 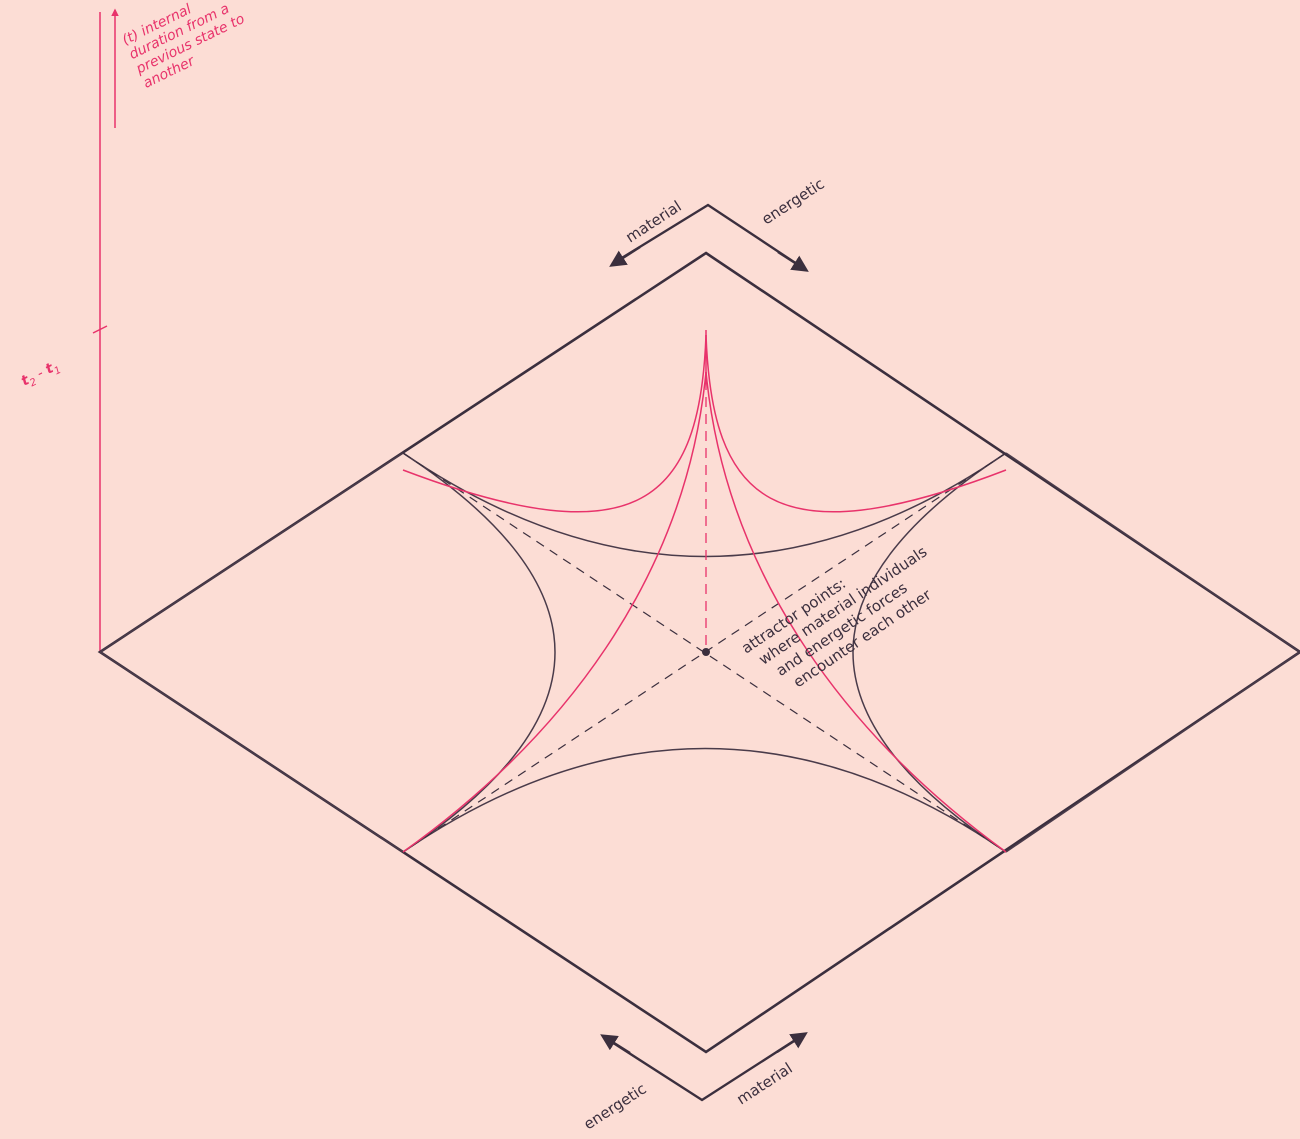 What do you see at coordinates (625, 256) in the screenshot?
I see `top-arrow-left` at bounding box center [625, 256].